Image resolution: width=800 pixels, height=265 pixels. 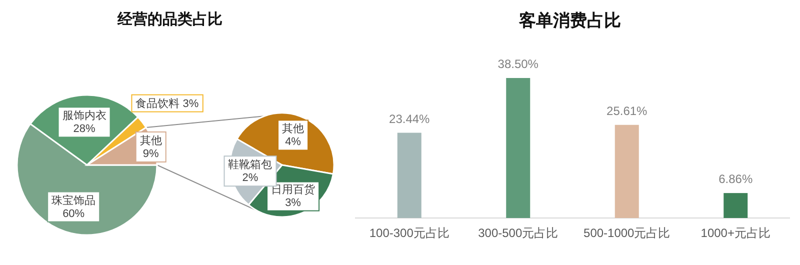 What do you see at coordinates (627, 111) in the screenshot?
I see `data-label: 25.61%` at bounding box center [627, 111].